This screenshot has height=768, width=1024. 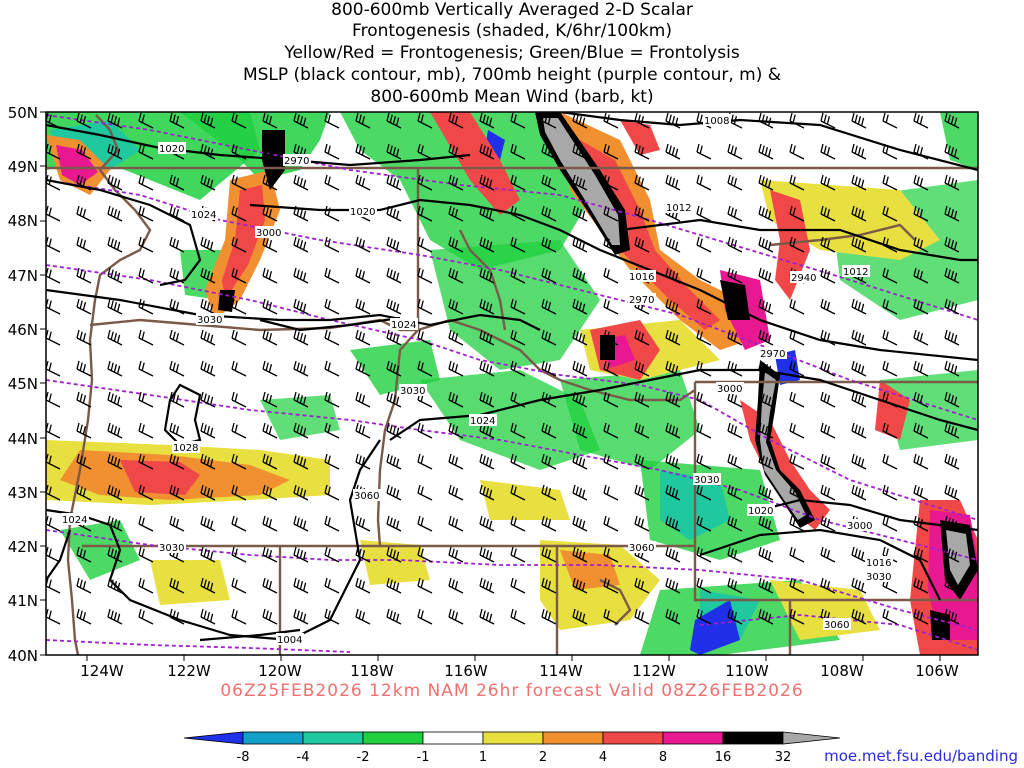 I want to click on height-label-5: 2940, so click(x=803, y=278).